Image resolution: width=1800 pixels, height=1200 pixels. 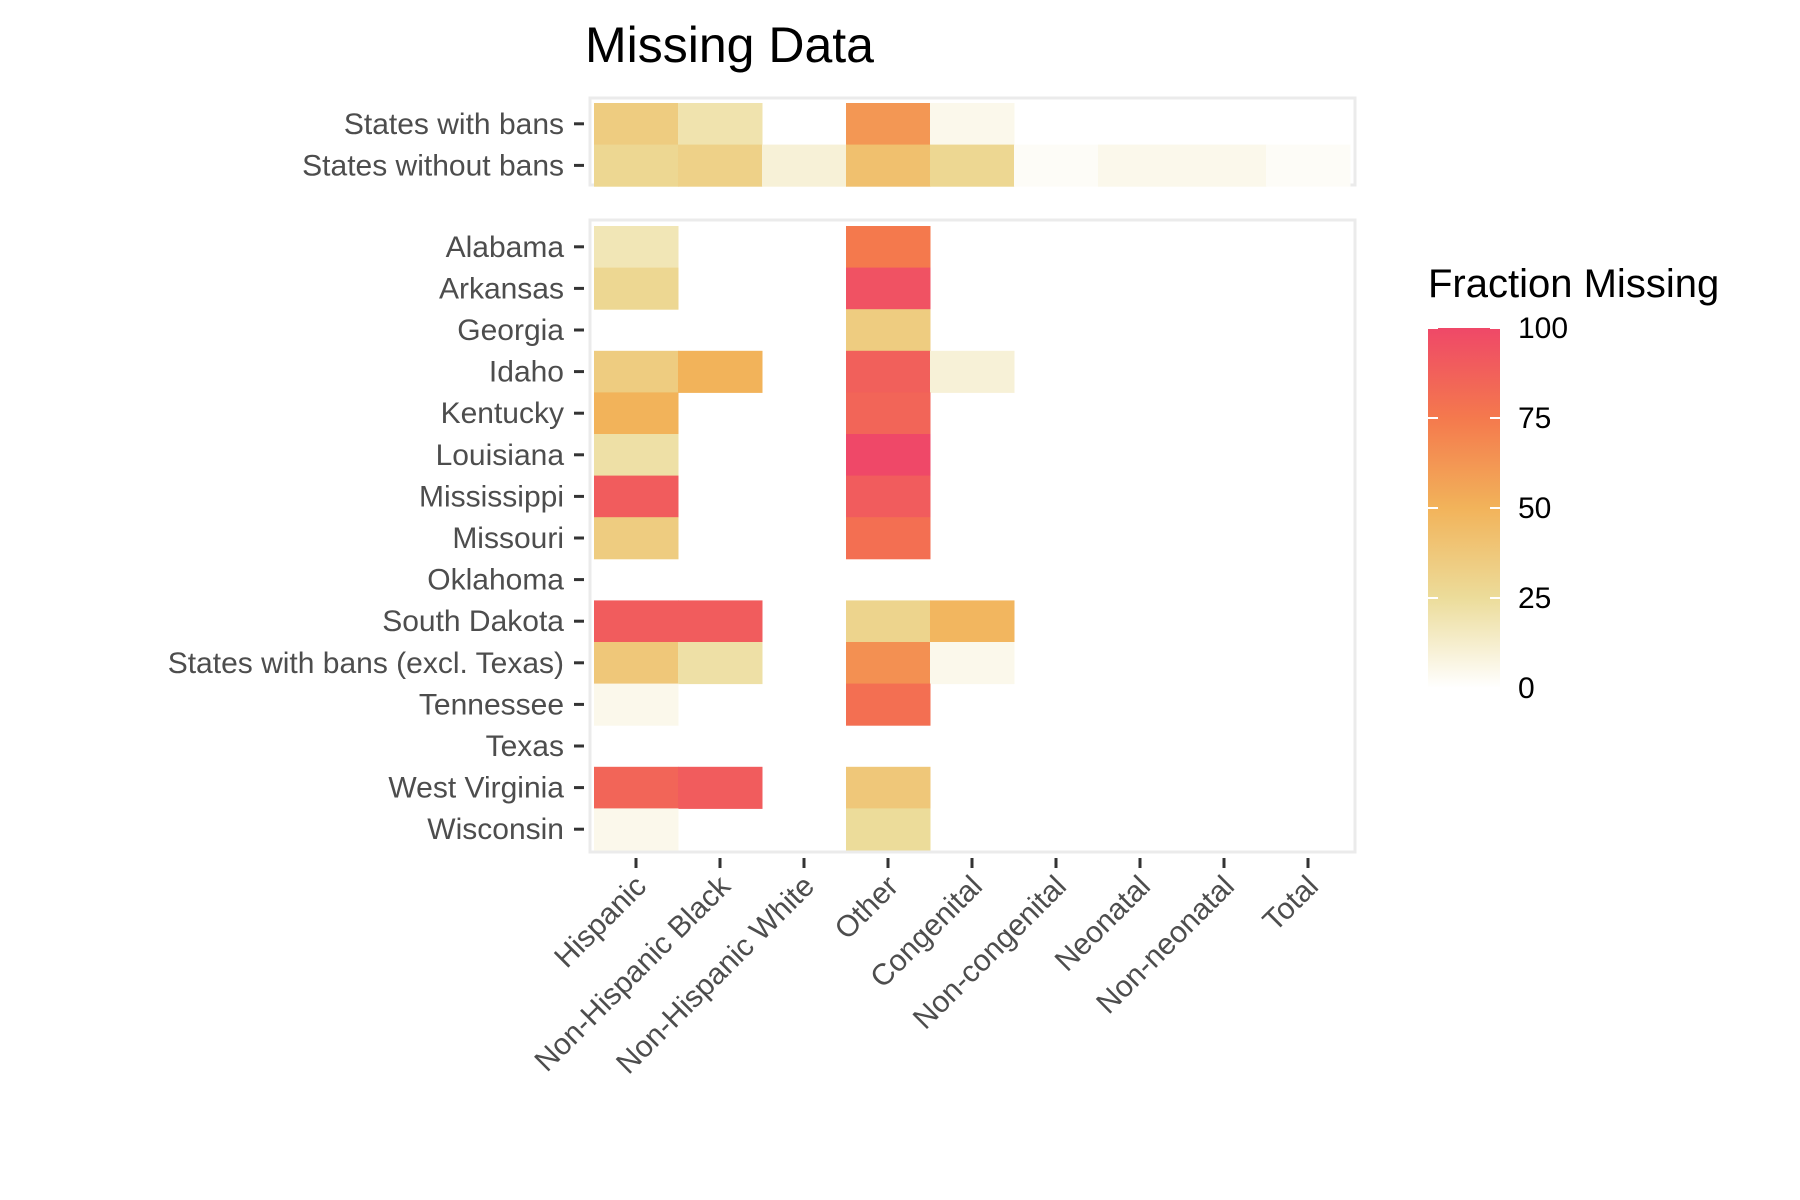 What do you see at coordinates (636, 829) in the screenshot?
I see `cell-wisconsin-hispanic` at bounding box center [636, 829].